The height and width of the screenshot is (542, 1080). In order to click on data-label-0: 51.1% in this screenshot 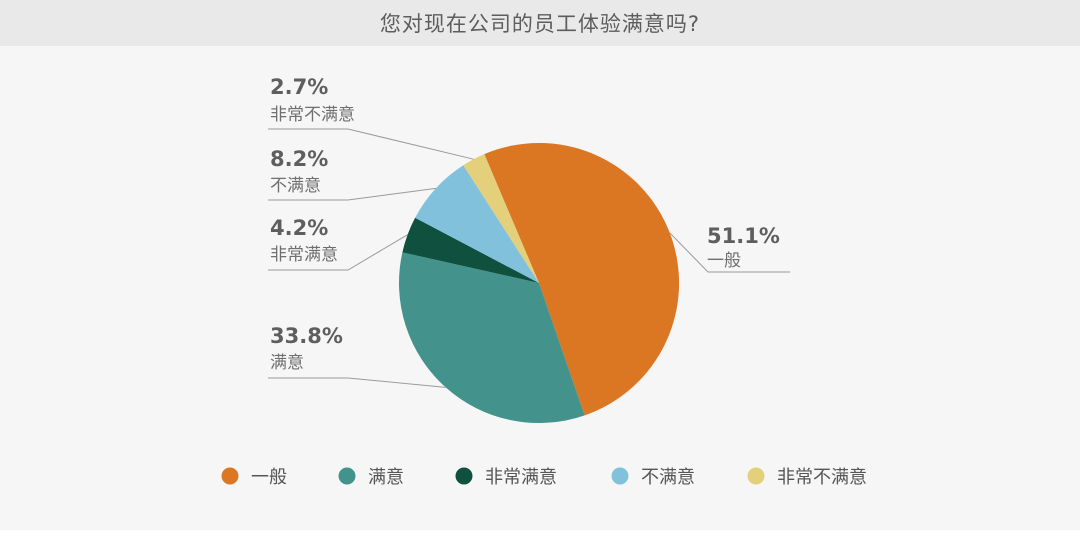, I will do `click(743, 236)`.